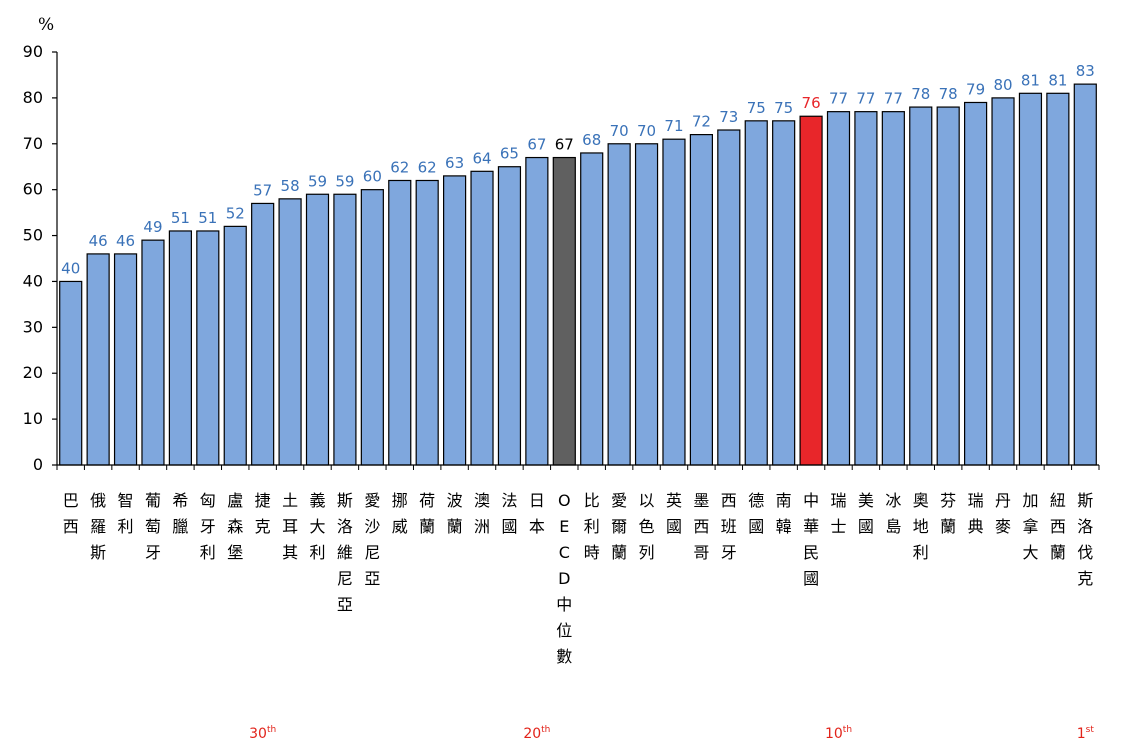 The width and height of the screenshot is (1121, 741). I want to click on data-label: 71, so click(673, 126).